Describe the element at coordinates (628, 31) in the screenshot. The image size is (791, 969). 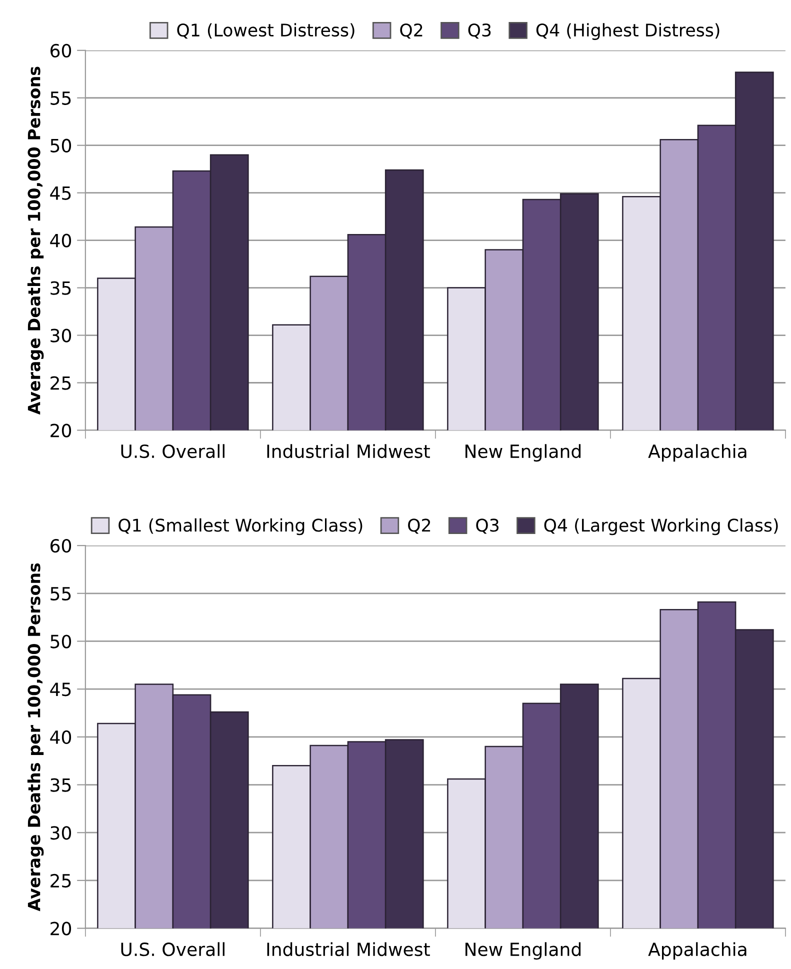
I see `legend-label: Q4 (Highest Distress)` at that location.